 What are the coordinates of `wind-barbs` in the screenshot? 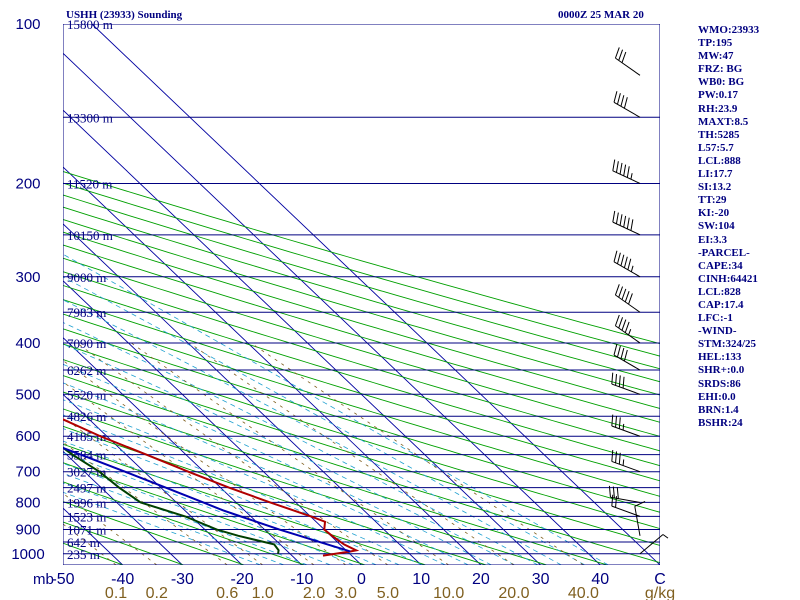 It's located at (638, 301).